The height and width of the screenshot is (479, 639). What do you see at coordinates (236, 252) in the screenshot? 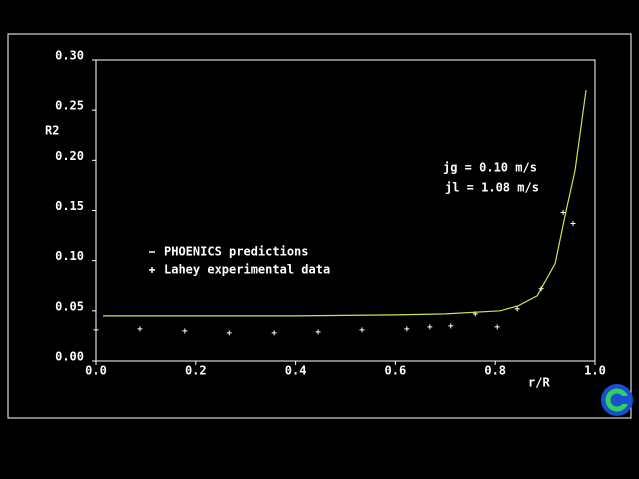
I see `legend-label: PHOENICS predictions` at bounding box center [236, 252].